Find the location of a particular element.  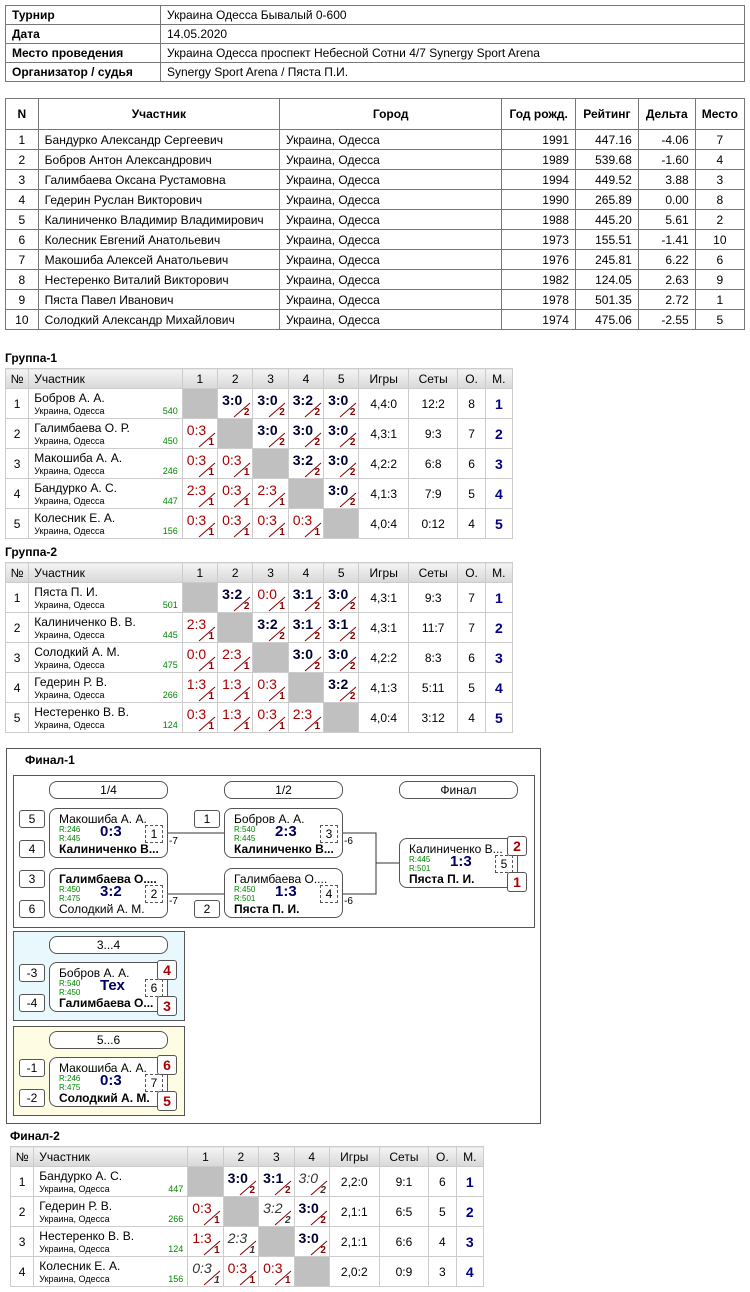

player-cell: 6 is located at coordinates (22, 239).